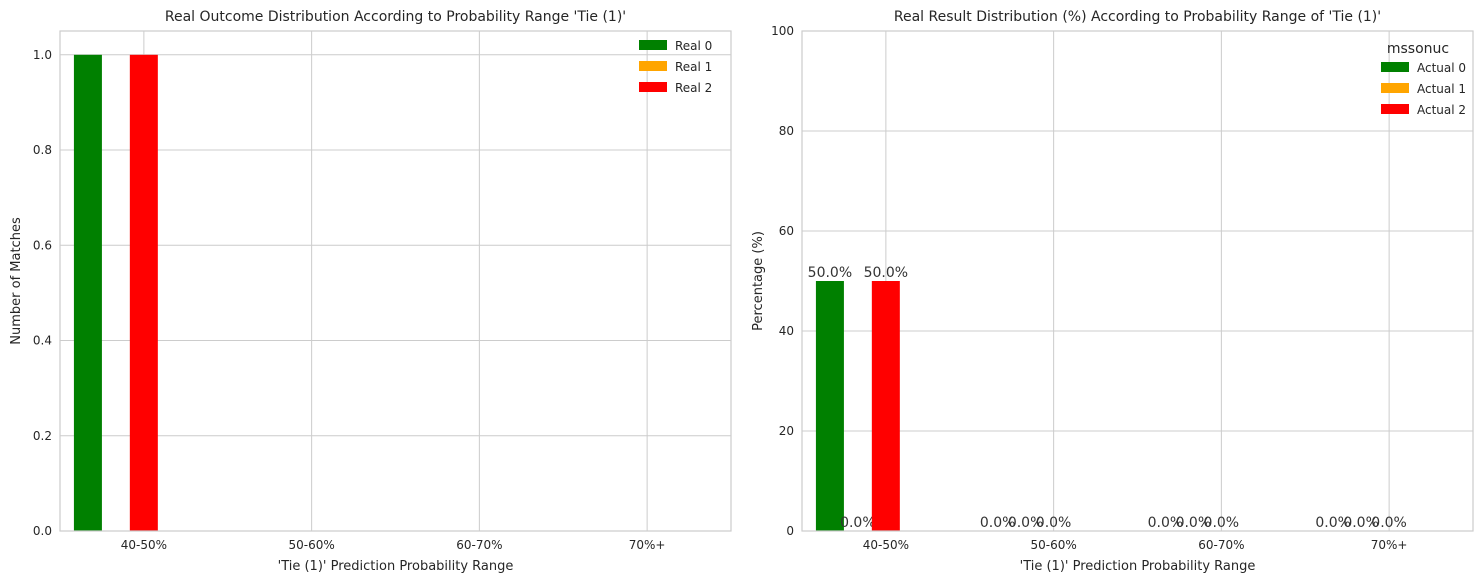 The height and width of the screenshot is (588, 1484). I want to click on y-tick-label: 100, so click(782, 31).